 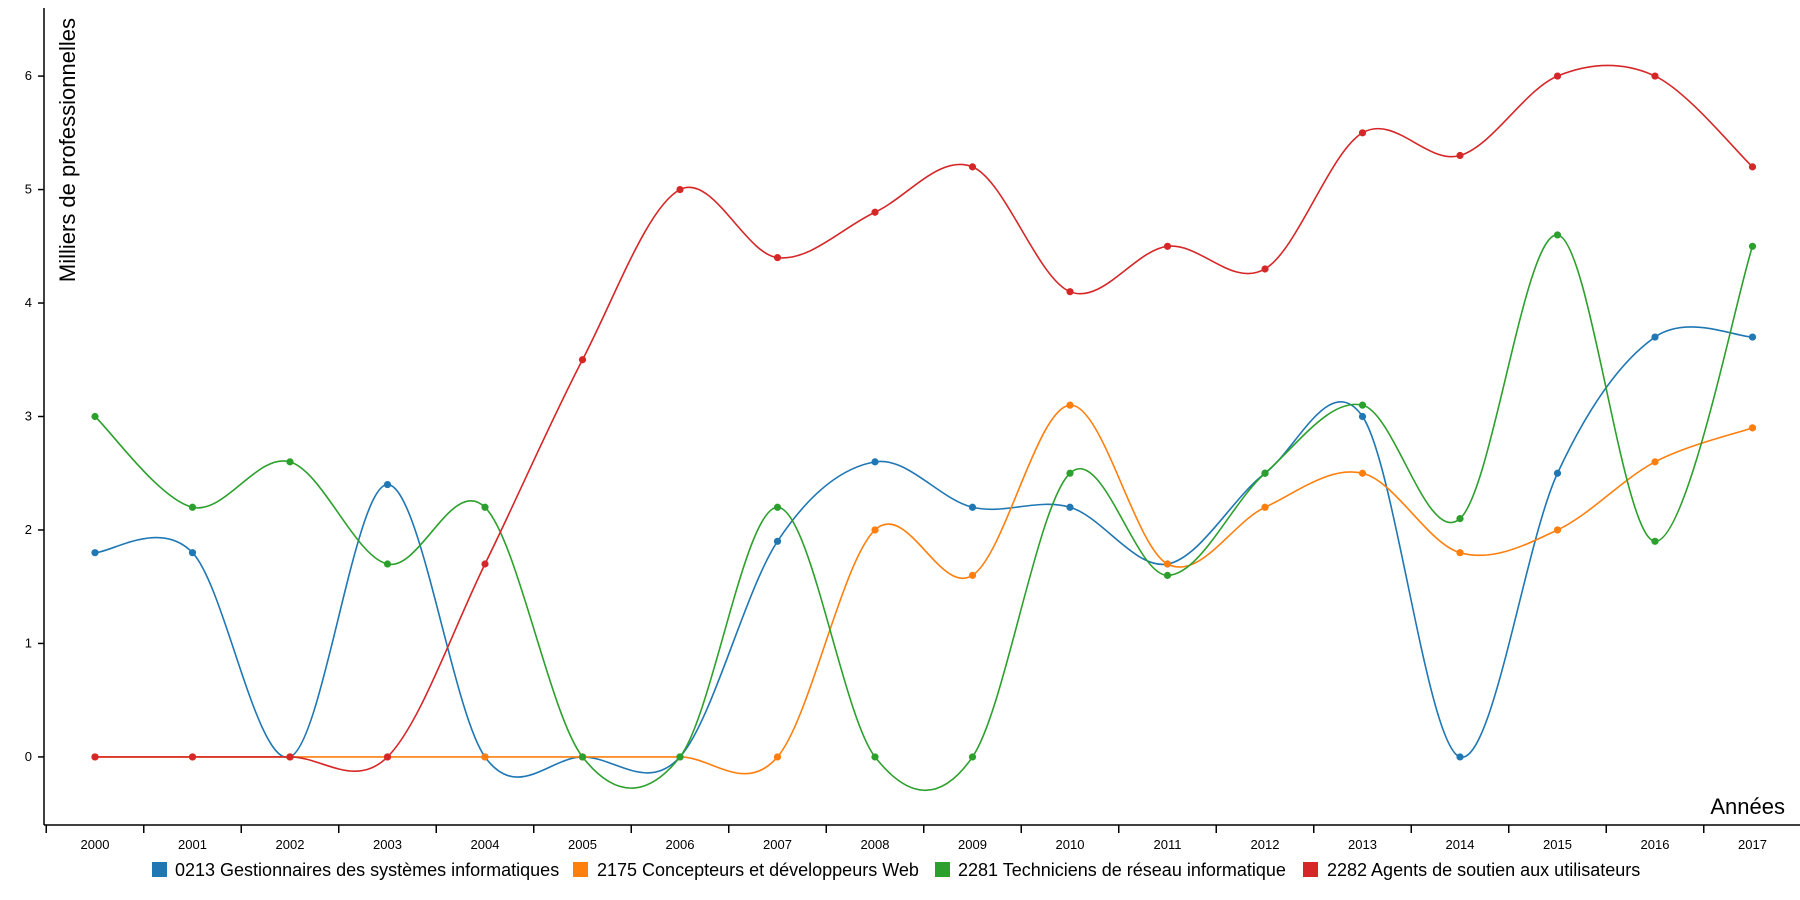 What do you see at coordinates (1362, 133) in the screenshot?
I see `data-point-3-2013` at bounding box center [1362, 133].